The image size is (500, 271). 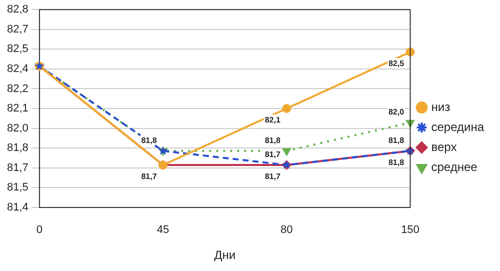 I want to click on y-tick-label: 82,5, so click(x=17, y=49).